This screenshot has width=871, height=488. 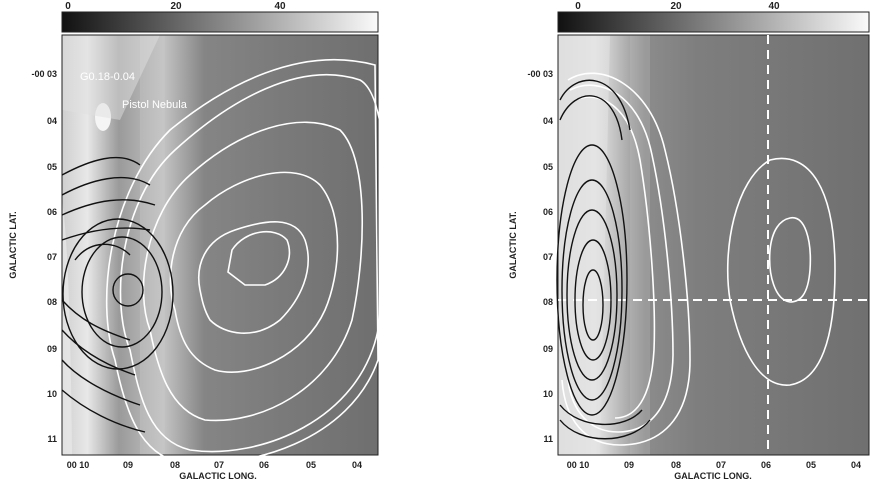 What do you see at coordinates (713, 17) in the screenshot?
I see `colorbar-right: 0 20 40` at bounding box center [713, 17].